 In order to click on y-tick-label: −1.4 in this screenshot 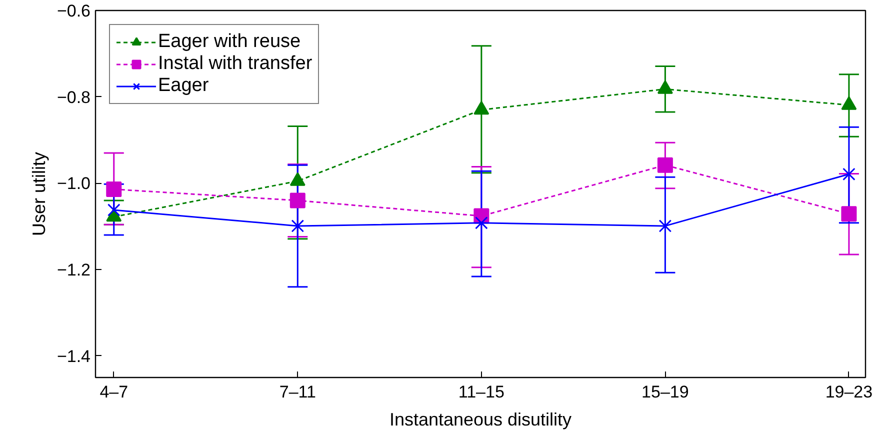, I will do `click(73, 356)`.